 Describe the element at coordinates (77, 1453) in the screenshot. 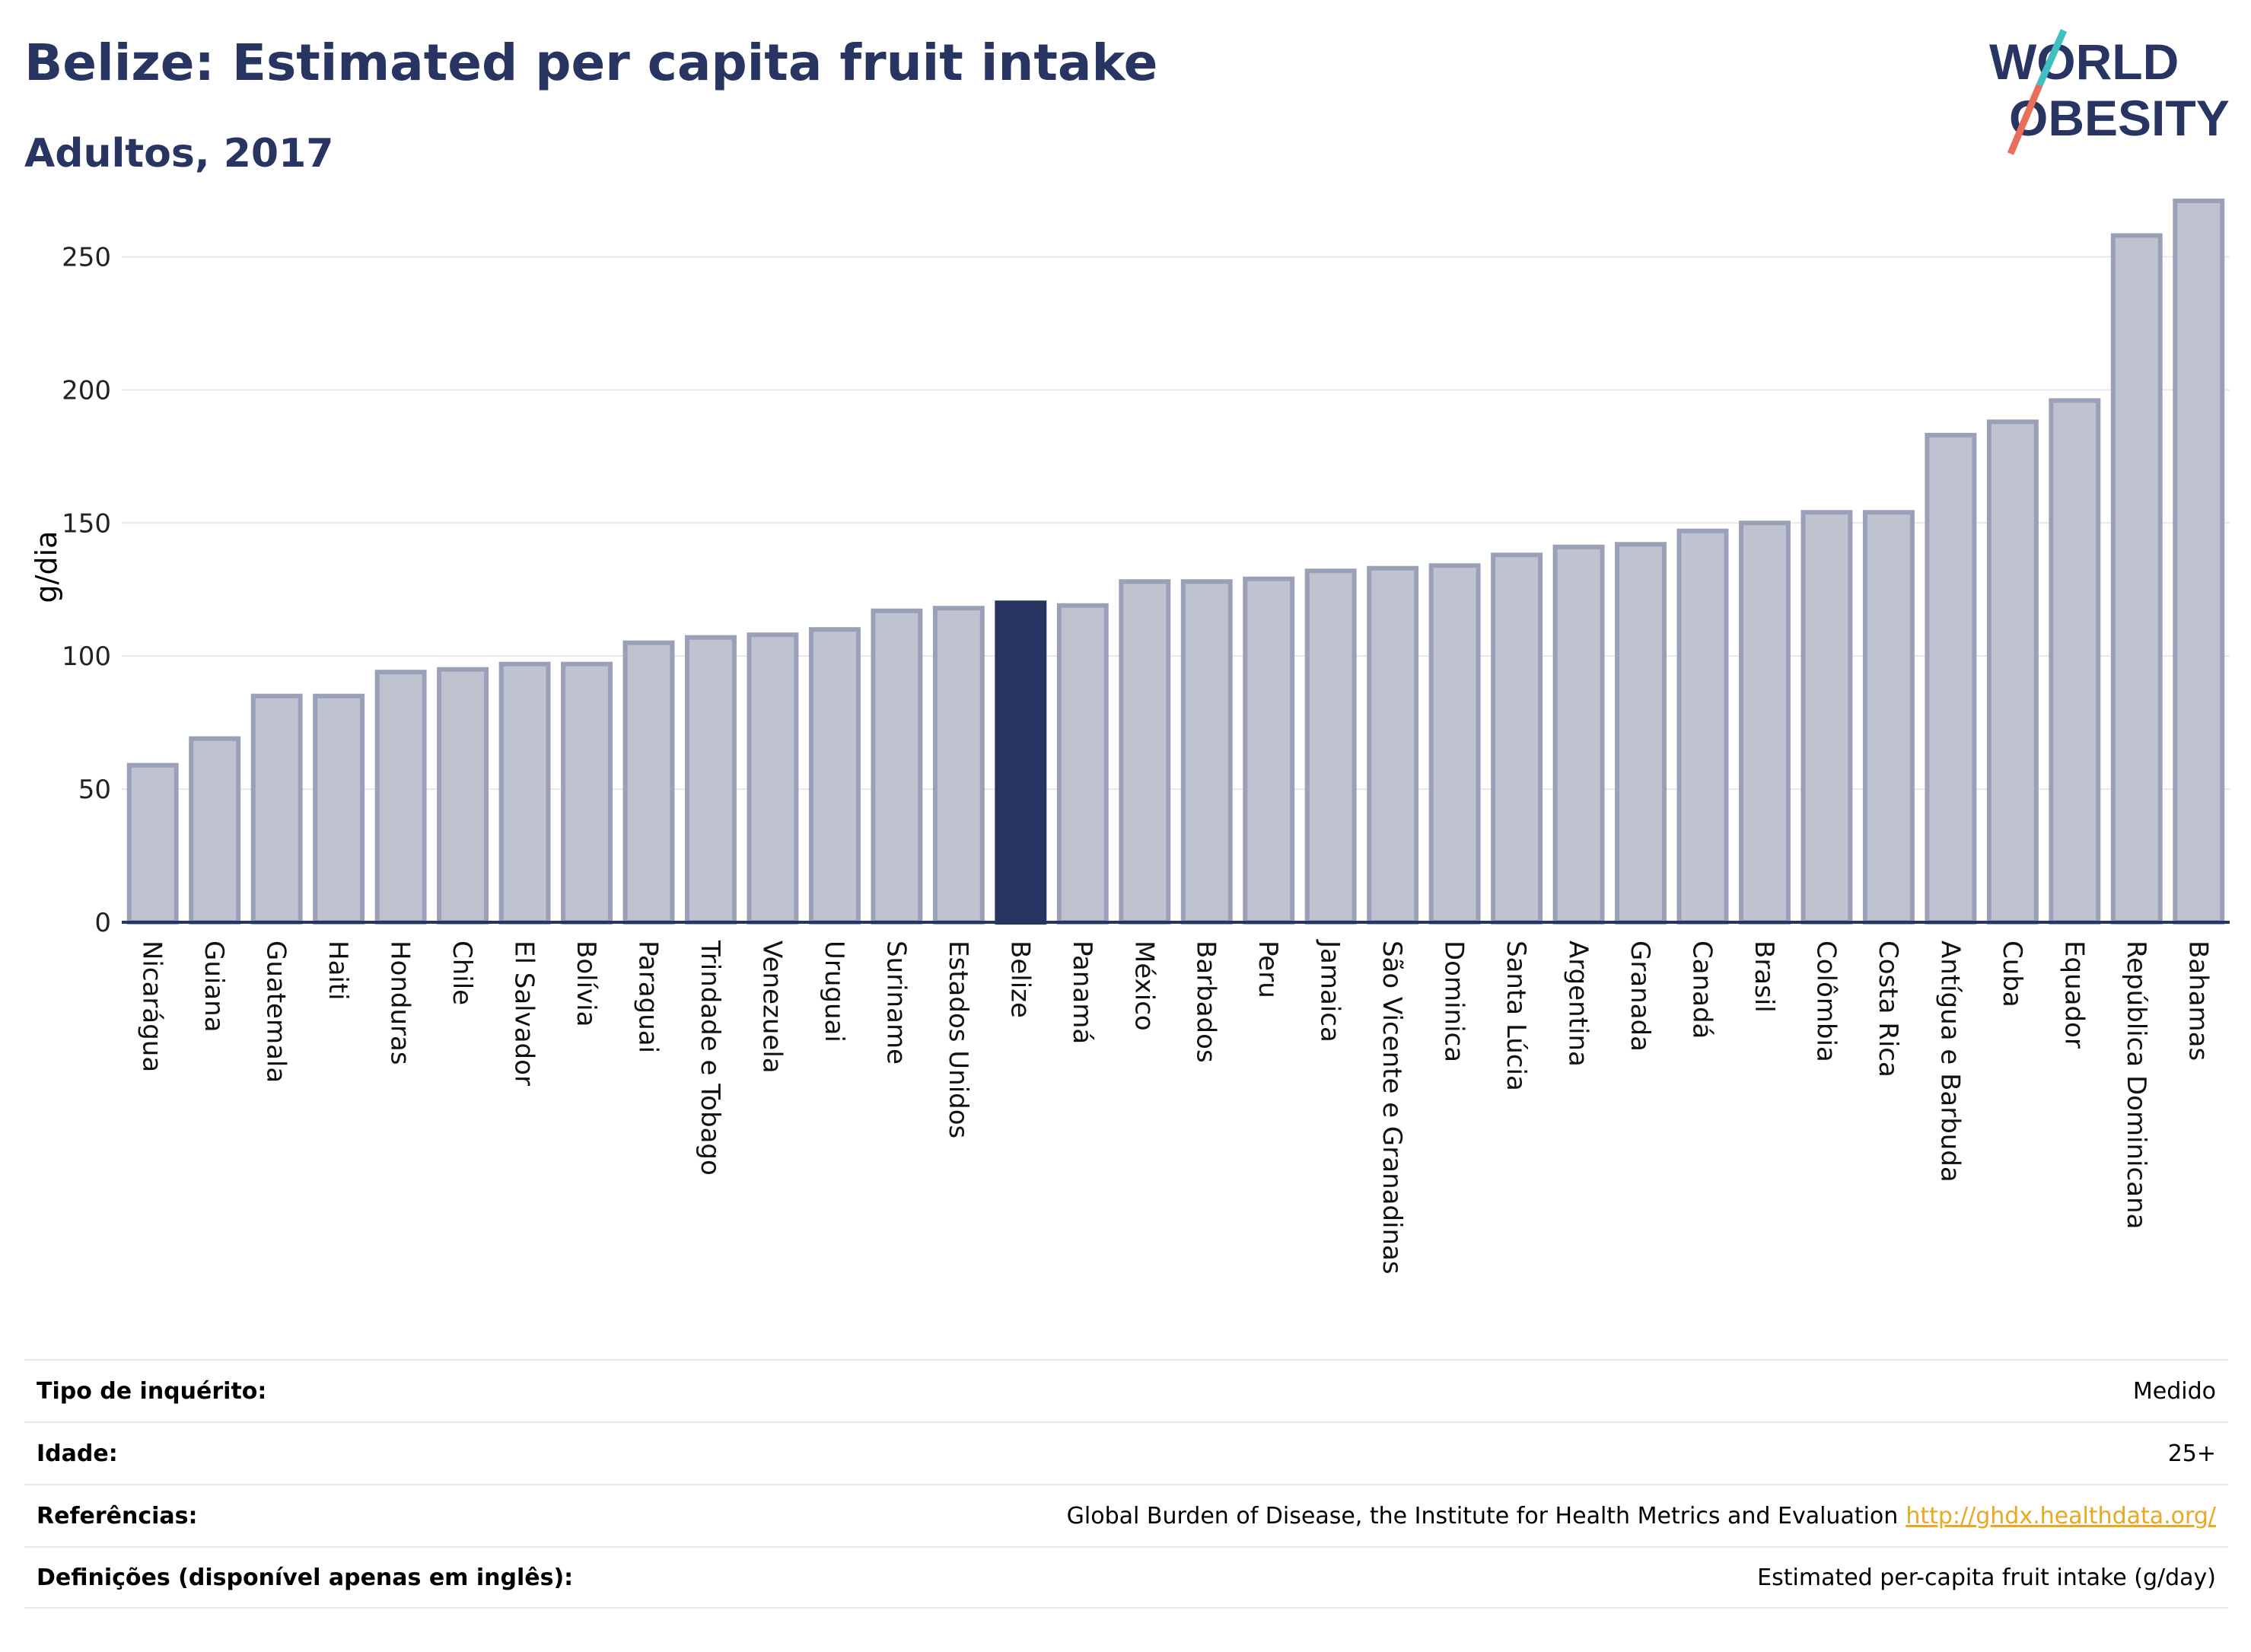

I see `info-label: Idade:` at that location.